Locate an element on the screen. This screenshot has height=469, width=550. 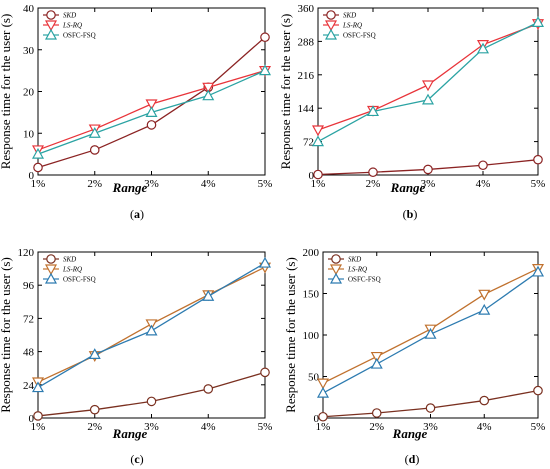
panel-label: (b) is located at coordinates (410, 214).